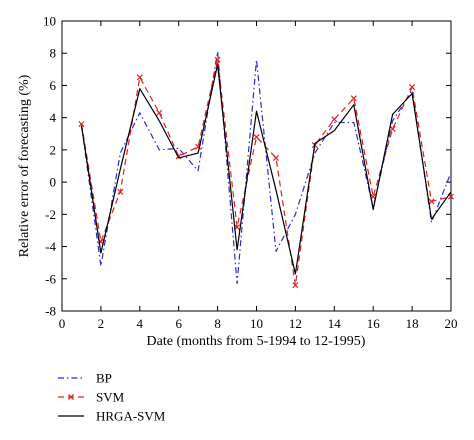  What do you see at coordinates (53, 149) in the screenshot?
I see `y-tick-label: 2` at bounding box center [53, 149].